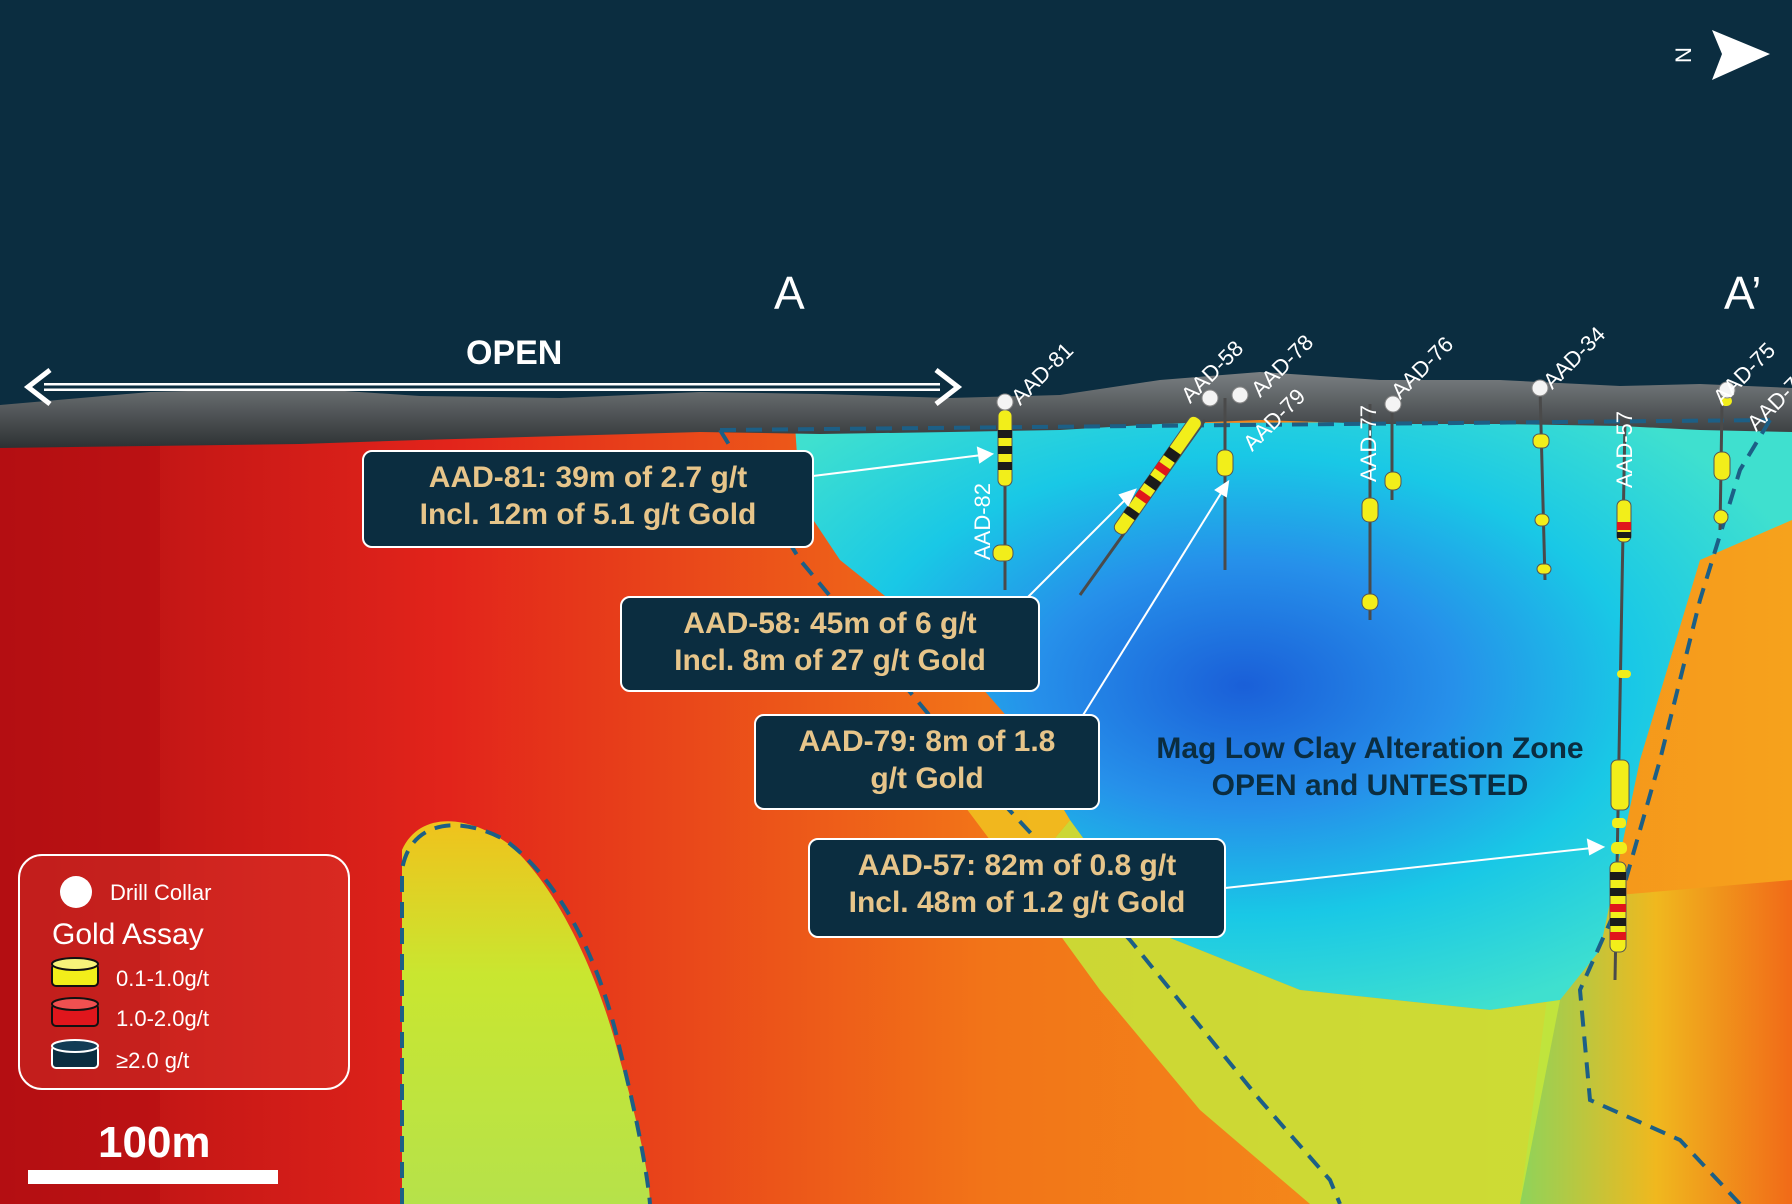  I want to click on assay-swatch-low-icon, so click(75, 972).